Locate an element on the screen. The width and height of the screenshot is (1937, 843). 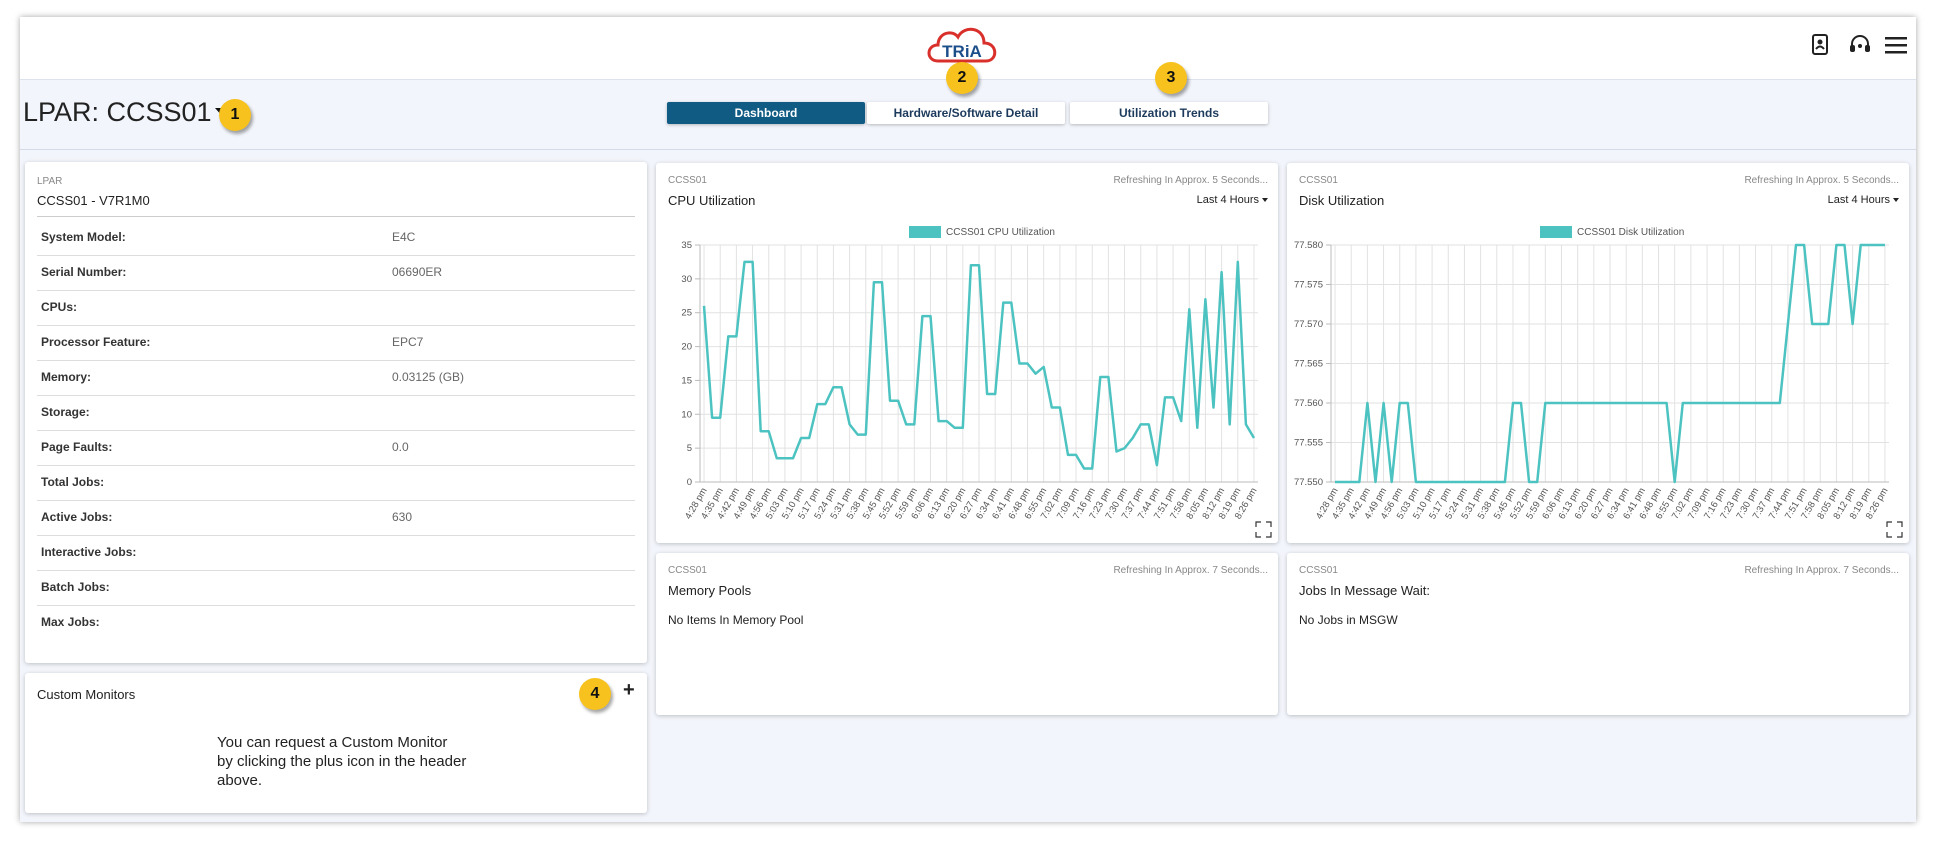
panel-title: Memory Pools is located at coordinates (710, 590).